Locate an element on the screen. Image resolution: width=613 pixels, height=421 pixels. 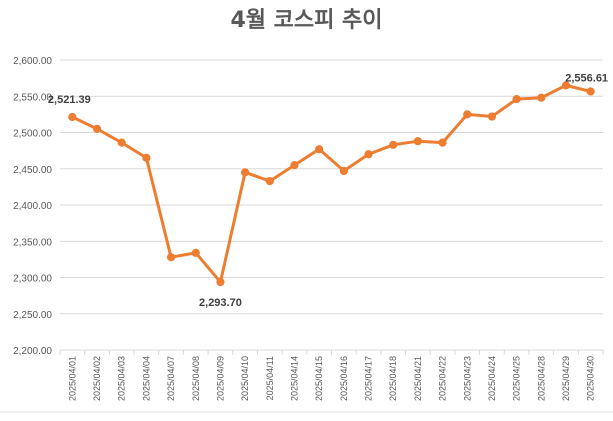
y-tick-label: 2,300.00 is located at coordinates (32, 279).